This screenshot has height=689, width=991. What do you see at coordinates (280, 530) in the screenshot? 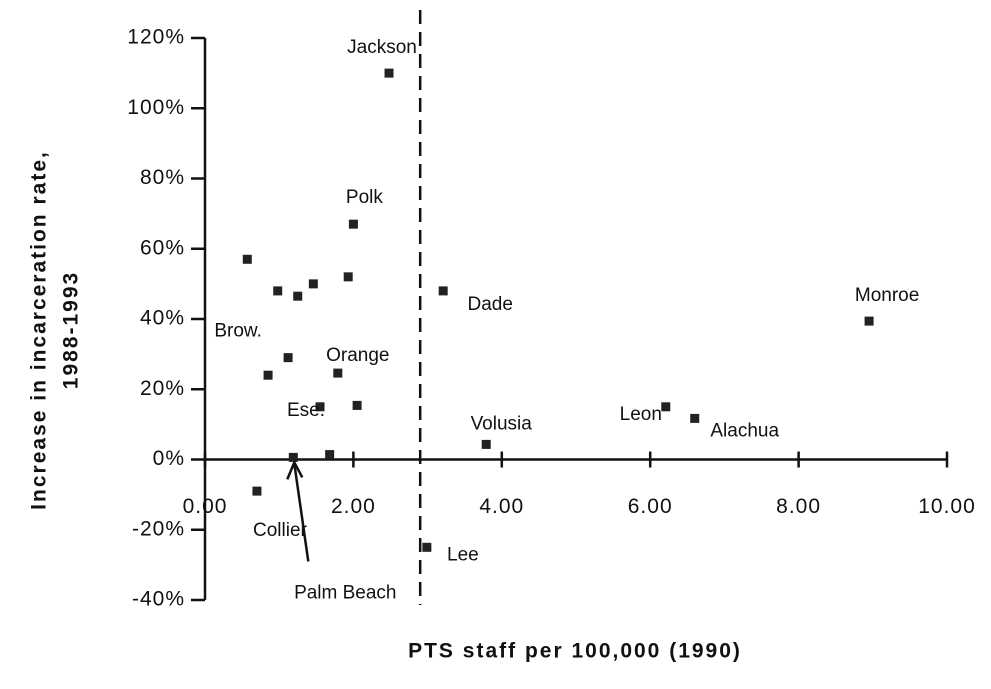
I see `point-label: Collier` at bounding box center [280, 530].